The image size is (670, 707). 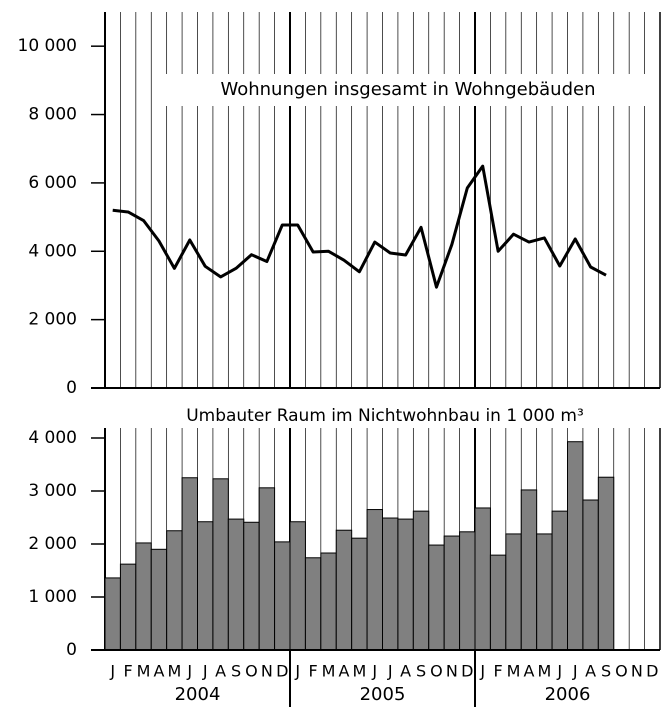 What do you see at coordinates (359, 226) in the screenshot?
I see `line` at bounding box center [359, 226].